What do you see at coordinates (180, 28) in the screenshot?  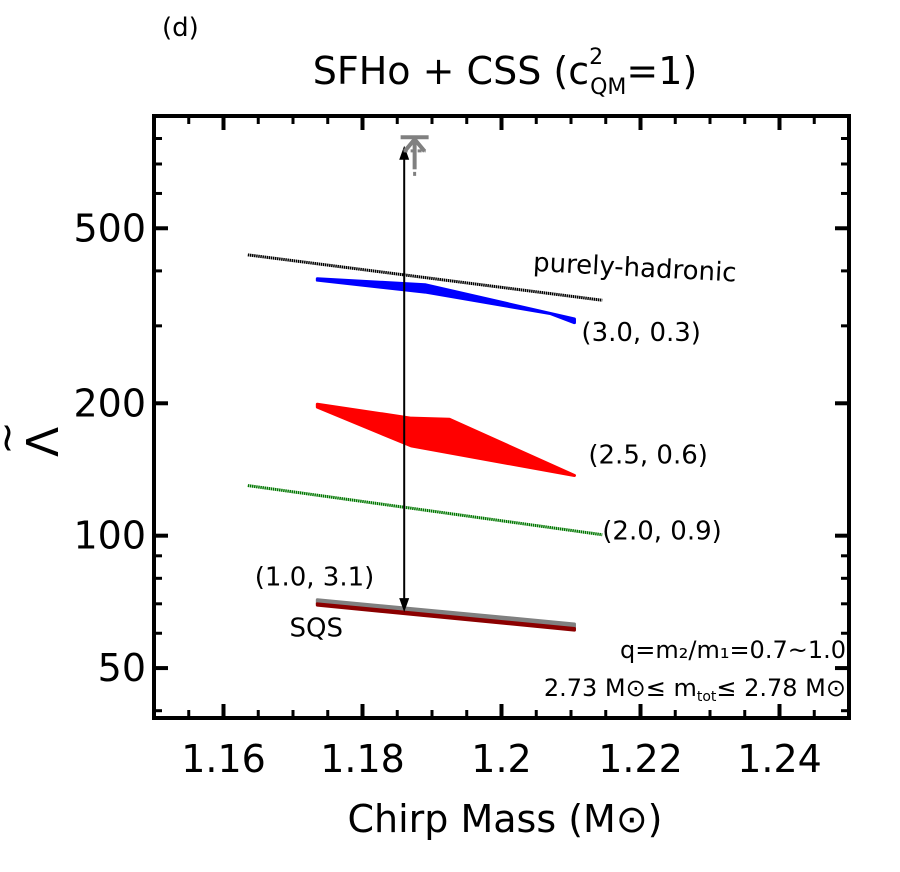 I see `panel-label: (d)` at bounding box center [180, 28].